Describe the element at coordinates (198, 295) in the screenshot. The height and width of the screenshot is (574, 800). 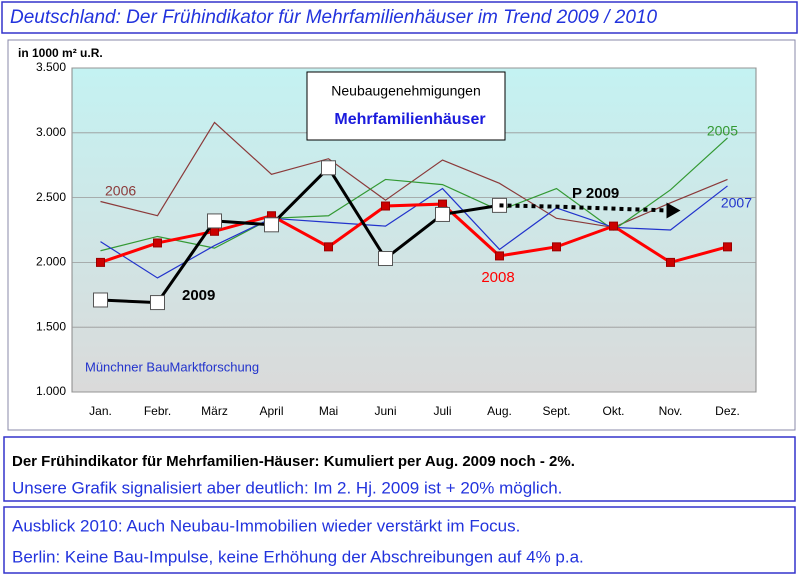
I see `series-label: 2009` at that location.